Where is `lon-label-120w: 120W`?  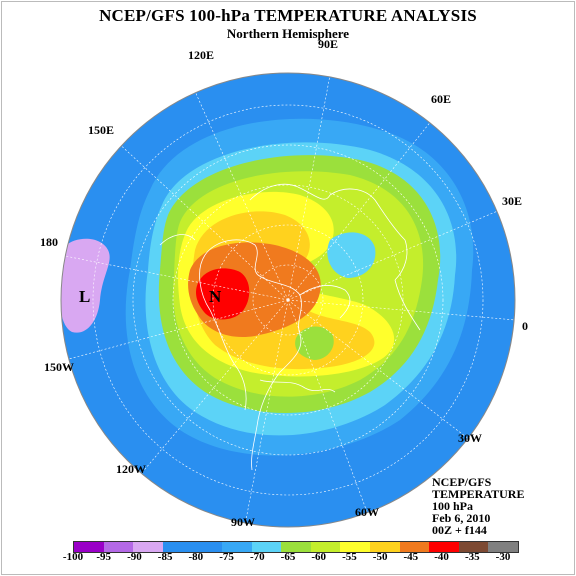 lon-label-120w: 120W is located at coordinates (131, 469).